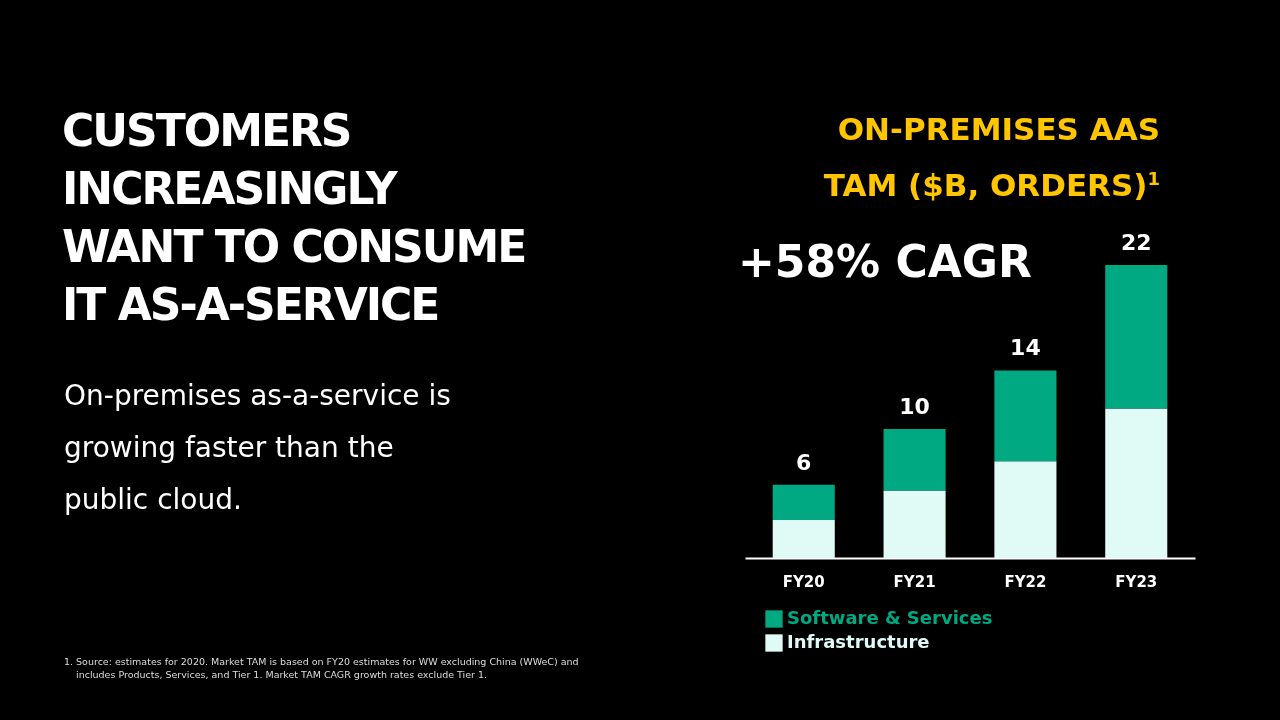  Describe the element at coordinates (294, 218) in the screenshot. I see `text: CUSTOMERS INCREASINGLY WANT TO CONSUME IT AS-A-SERVICE` at that location.